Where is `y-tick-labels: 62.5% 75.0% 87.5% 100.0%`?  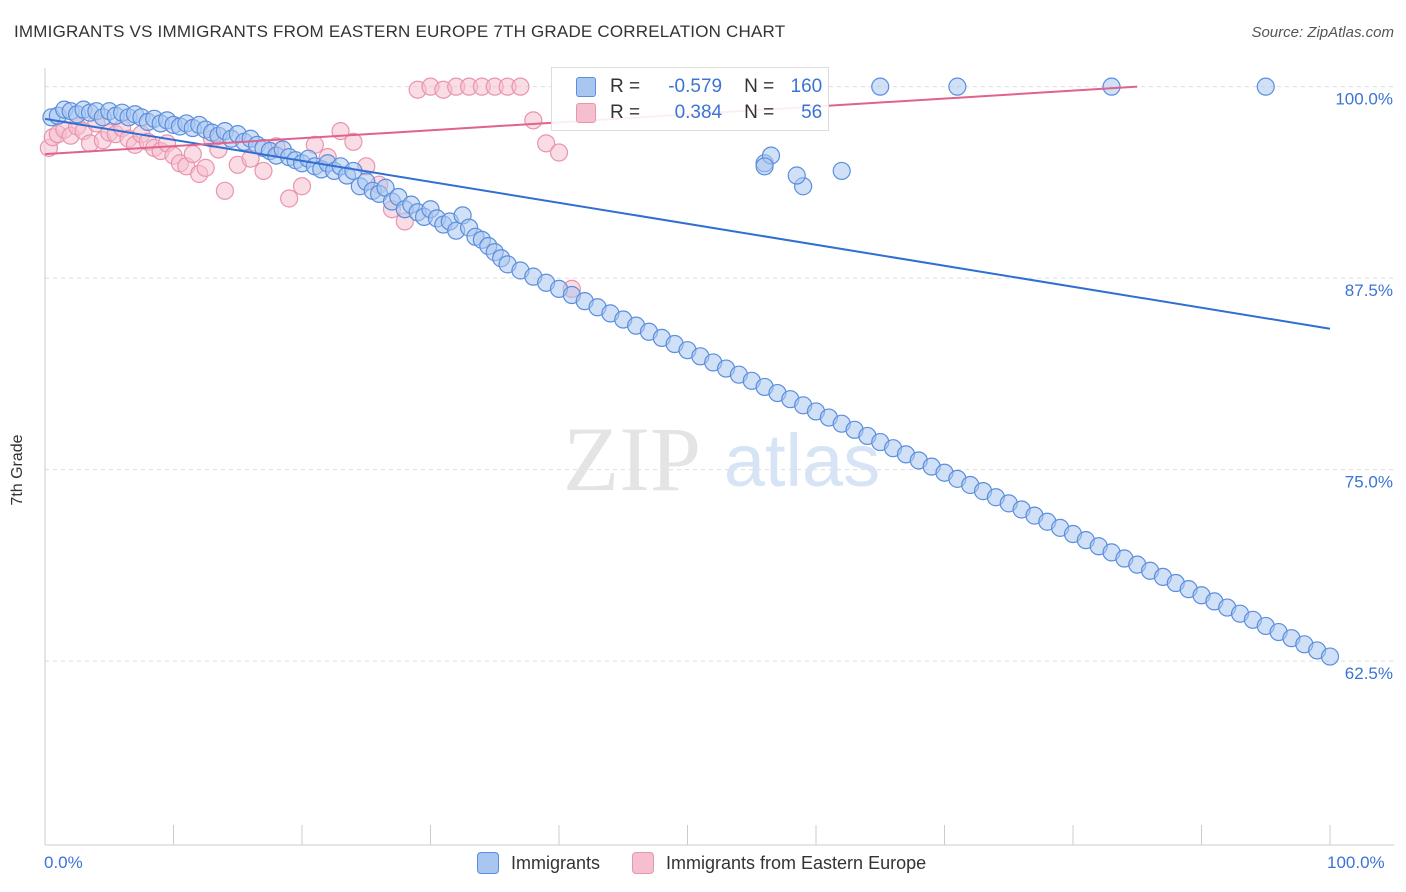
y-tick-labels: 62.5% 75.0% 87.5% 100.0% is located at coordinates (1364, 386).